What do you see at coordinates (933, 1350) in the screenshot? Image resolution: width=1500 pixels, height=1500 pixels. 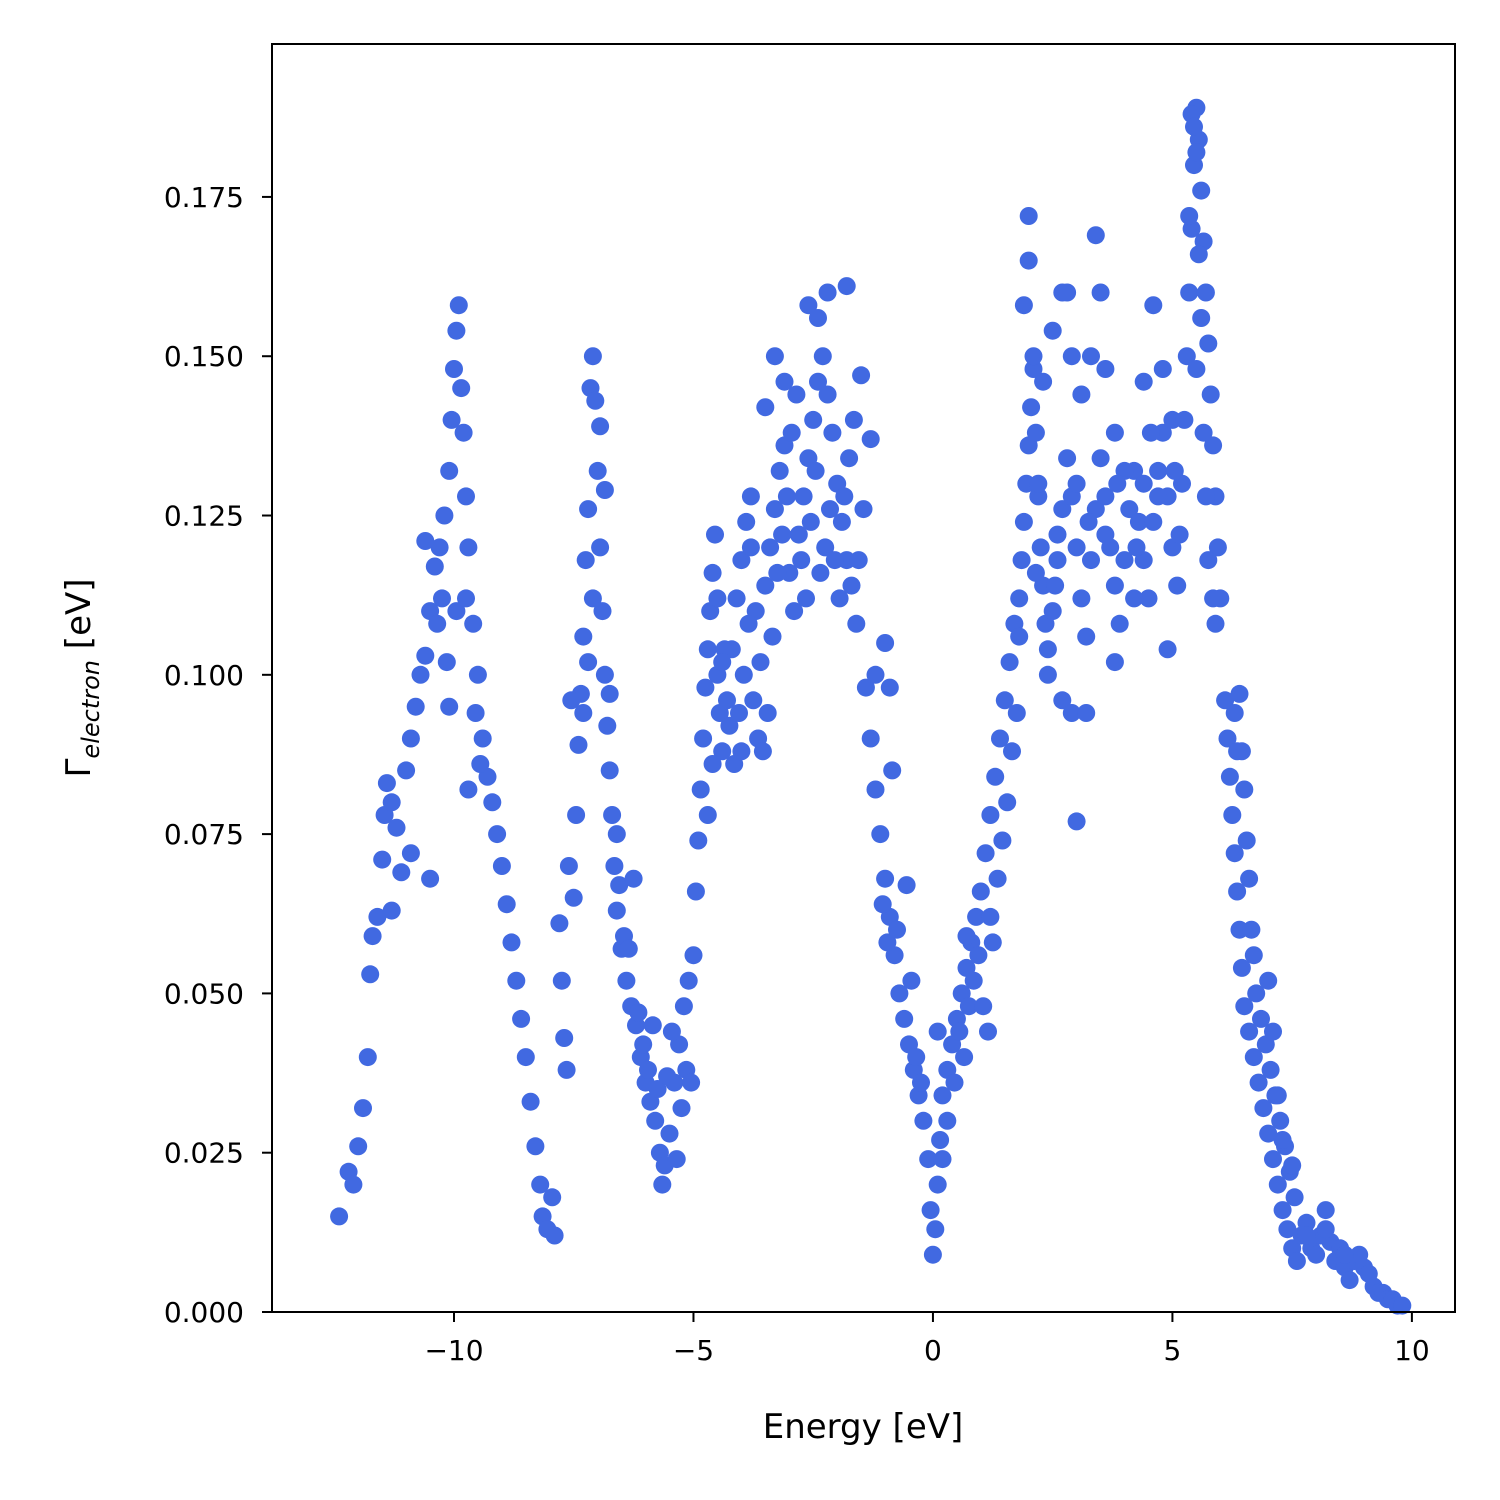 I see `x-tick-label: 0` at bounding box center [933, 1350].